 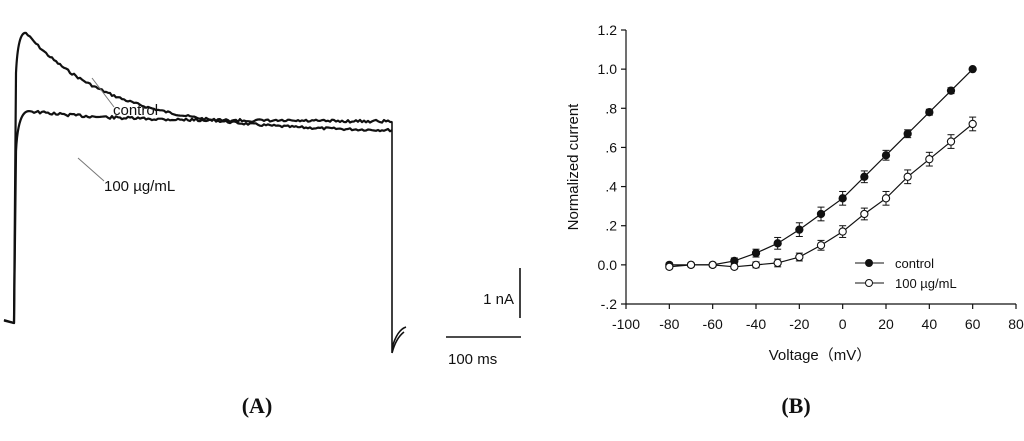 I want to click on time-scale-label: 100 ms, so click(x=472, y=359).